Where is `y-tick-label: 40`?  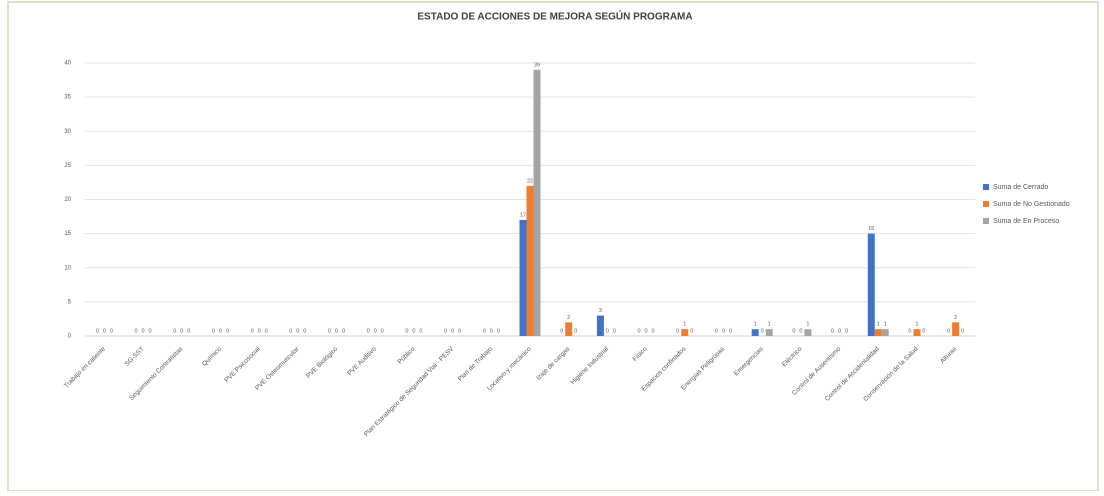 y-tick-label: 40 is located at coordinates (67, 64).